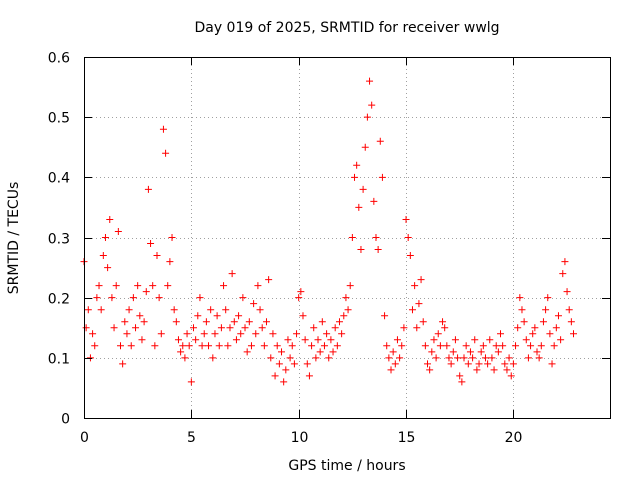 This screenshot has height=480, width=640. I want to click on y-tick-label: 0.3, so click(59, 240).